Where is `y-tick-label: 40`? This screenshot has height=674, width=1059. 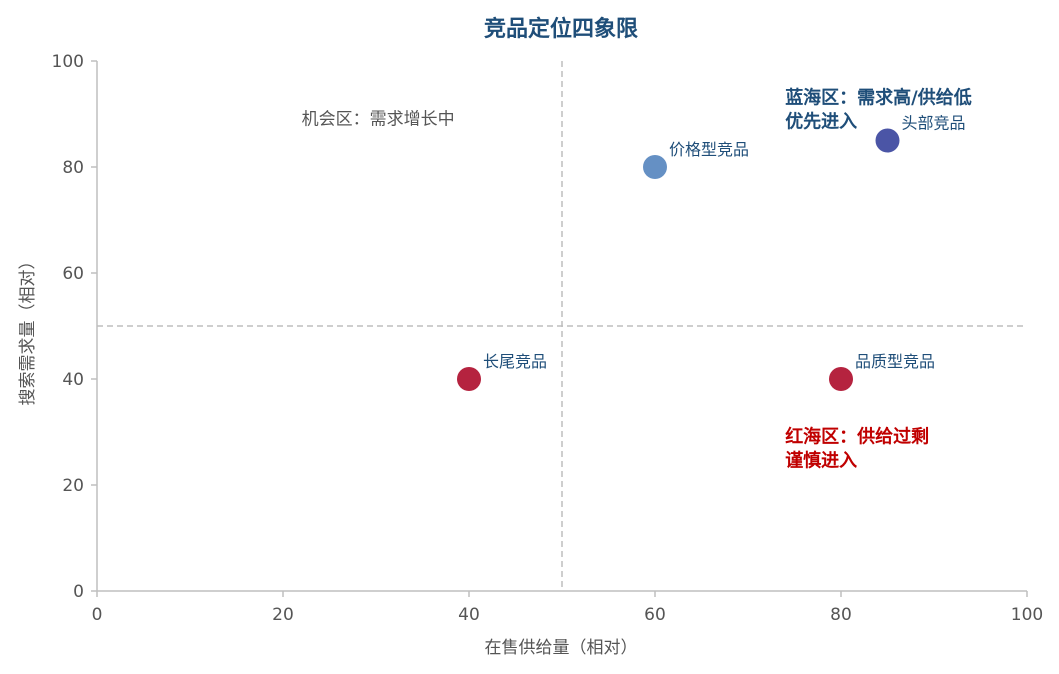 y-tick-label: 40 is located at coordinates (73, 380).